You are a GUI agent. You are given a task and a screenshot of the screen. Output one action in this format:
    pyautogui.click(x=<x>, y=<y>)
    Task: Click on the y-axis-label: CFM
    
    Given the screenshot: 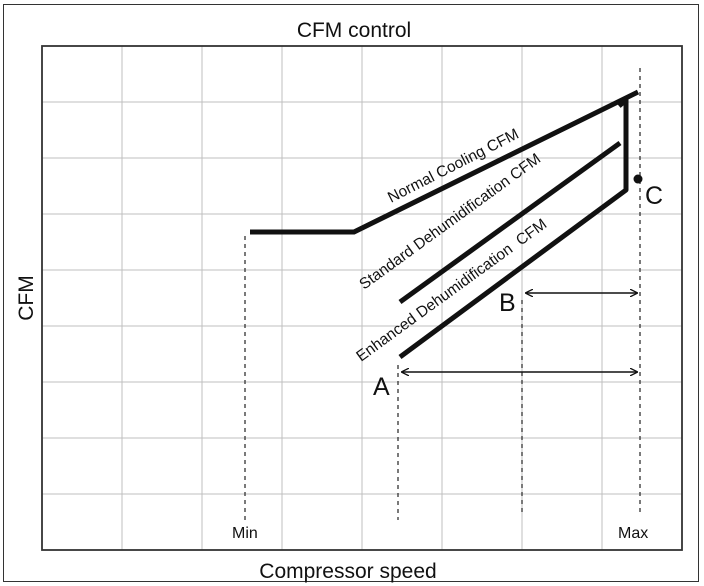 What is the action you would take?
    pyautogui.click(x=26, y=298)
    